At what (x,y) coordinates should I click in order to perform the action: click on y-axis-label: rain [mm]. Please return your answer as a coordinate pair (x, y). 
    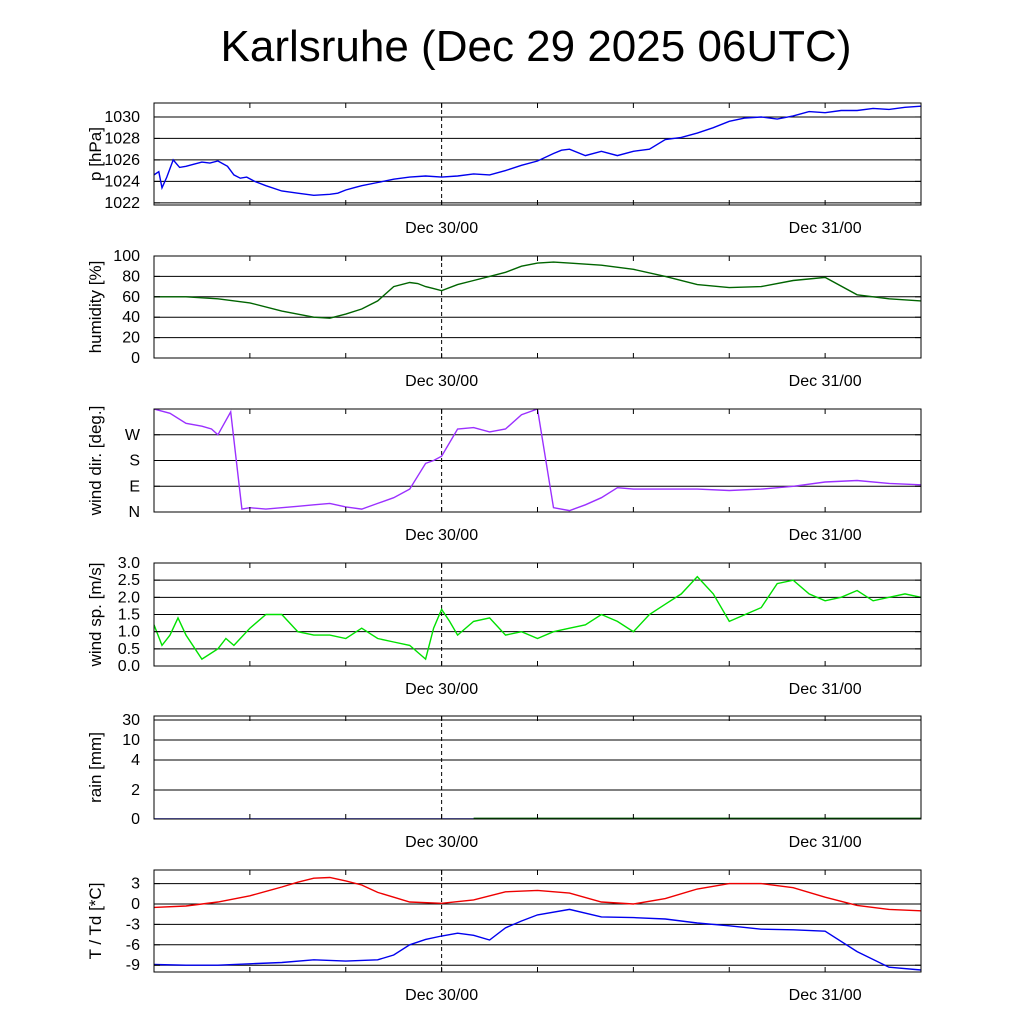
    Looking at the image, I should click on (95, 767).